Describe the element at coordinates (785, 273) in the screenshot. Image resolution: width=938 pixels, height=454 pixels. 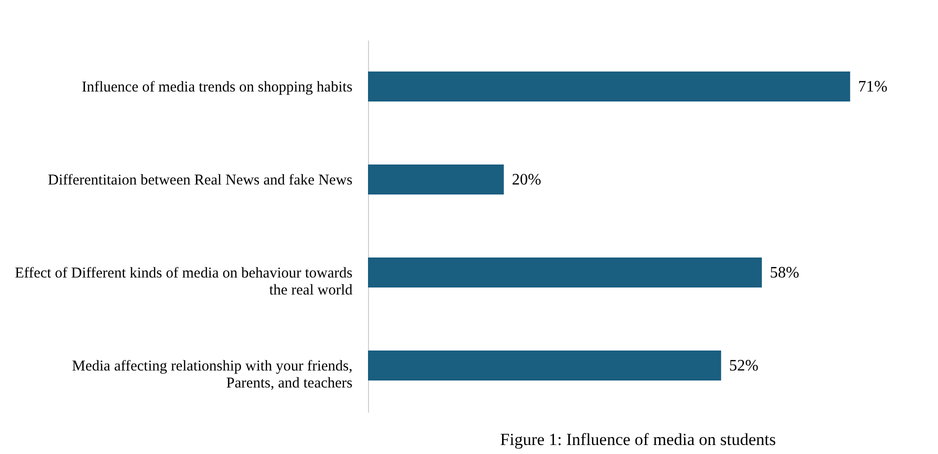
I see `data-label: 58%` at that location.